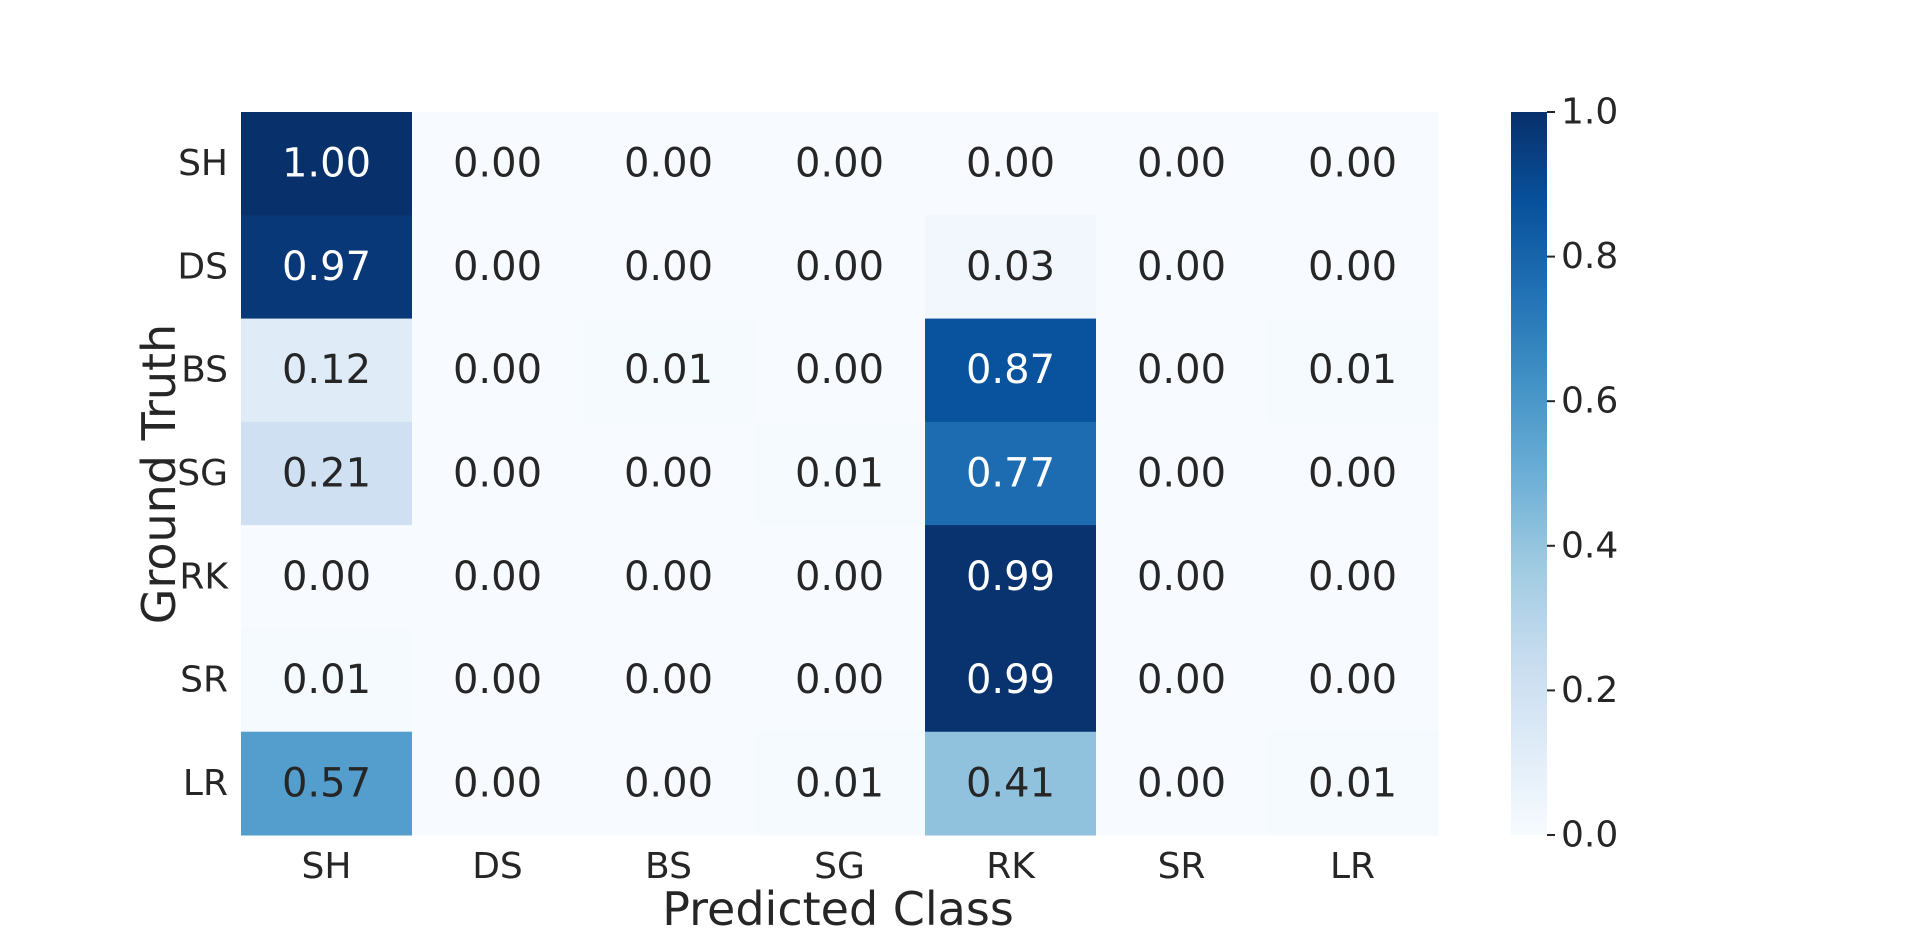 This screenshot has width=1920, height=933. What do you see at coordinates (1589, 112) in the screenshot?
I see `colorbar-tick-label: 1.0` at bounding box center [1589, 112].